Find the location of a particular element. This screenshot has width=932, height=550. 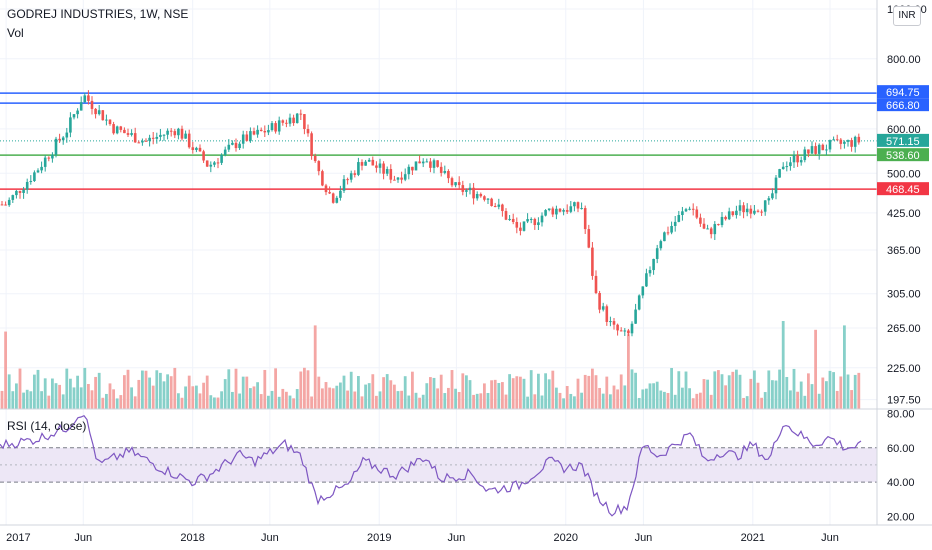

currency-badge: INR is located at coordinates (907, 16).